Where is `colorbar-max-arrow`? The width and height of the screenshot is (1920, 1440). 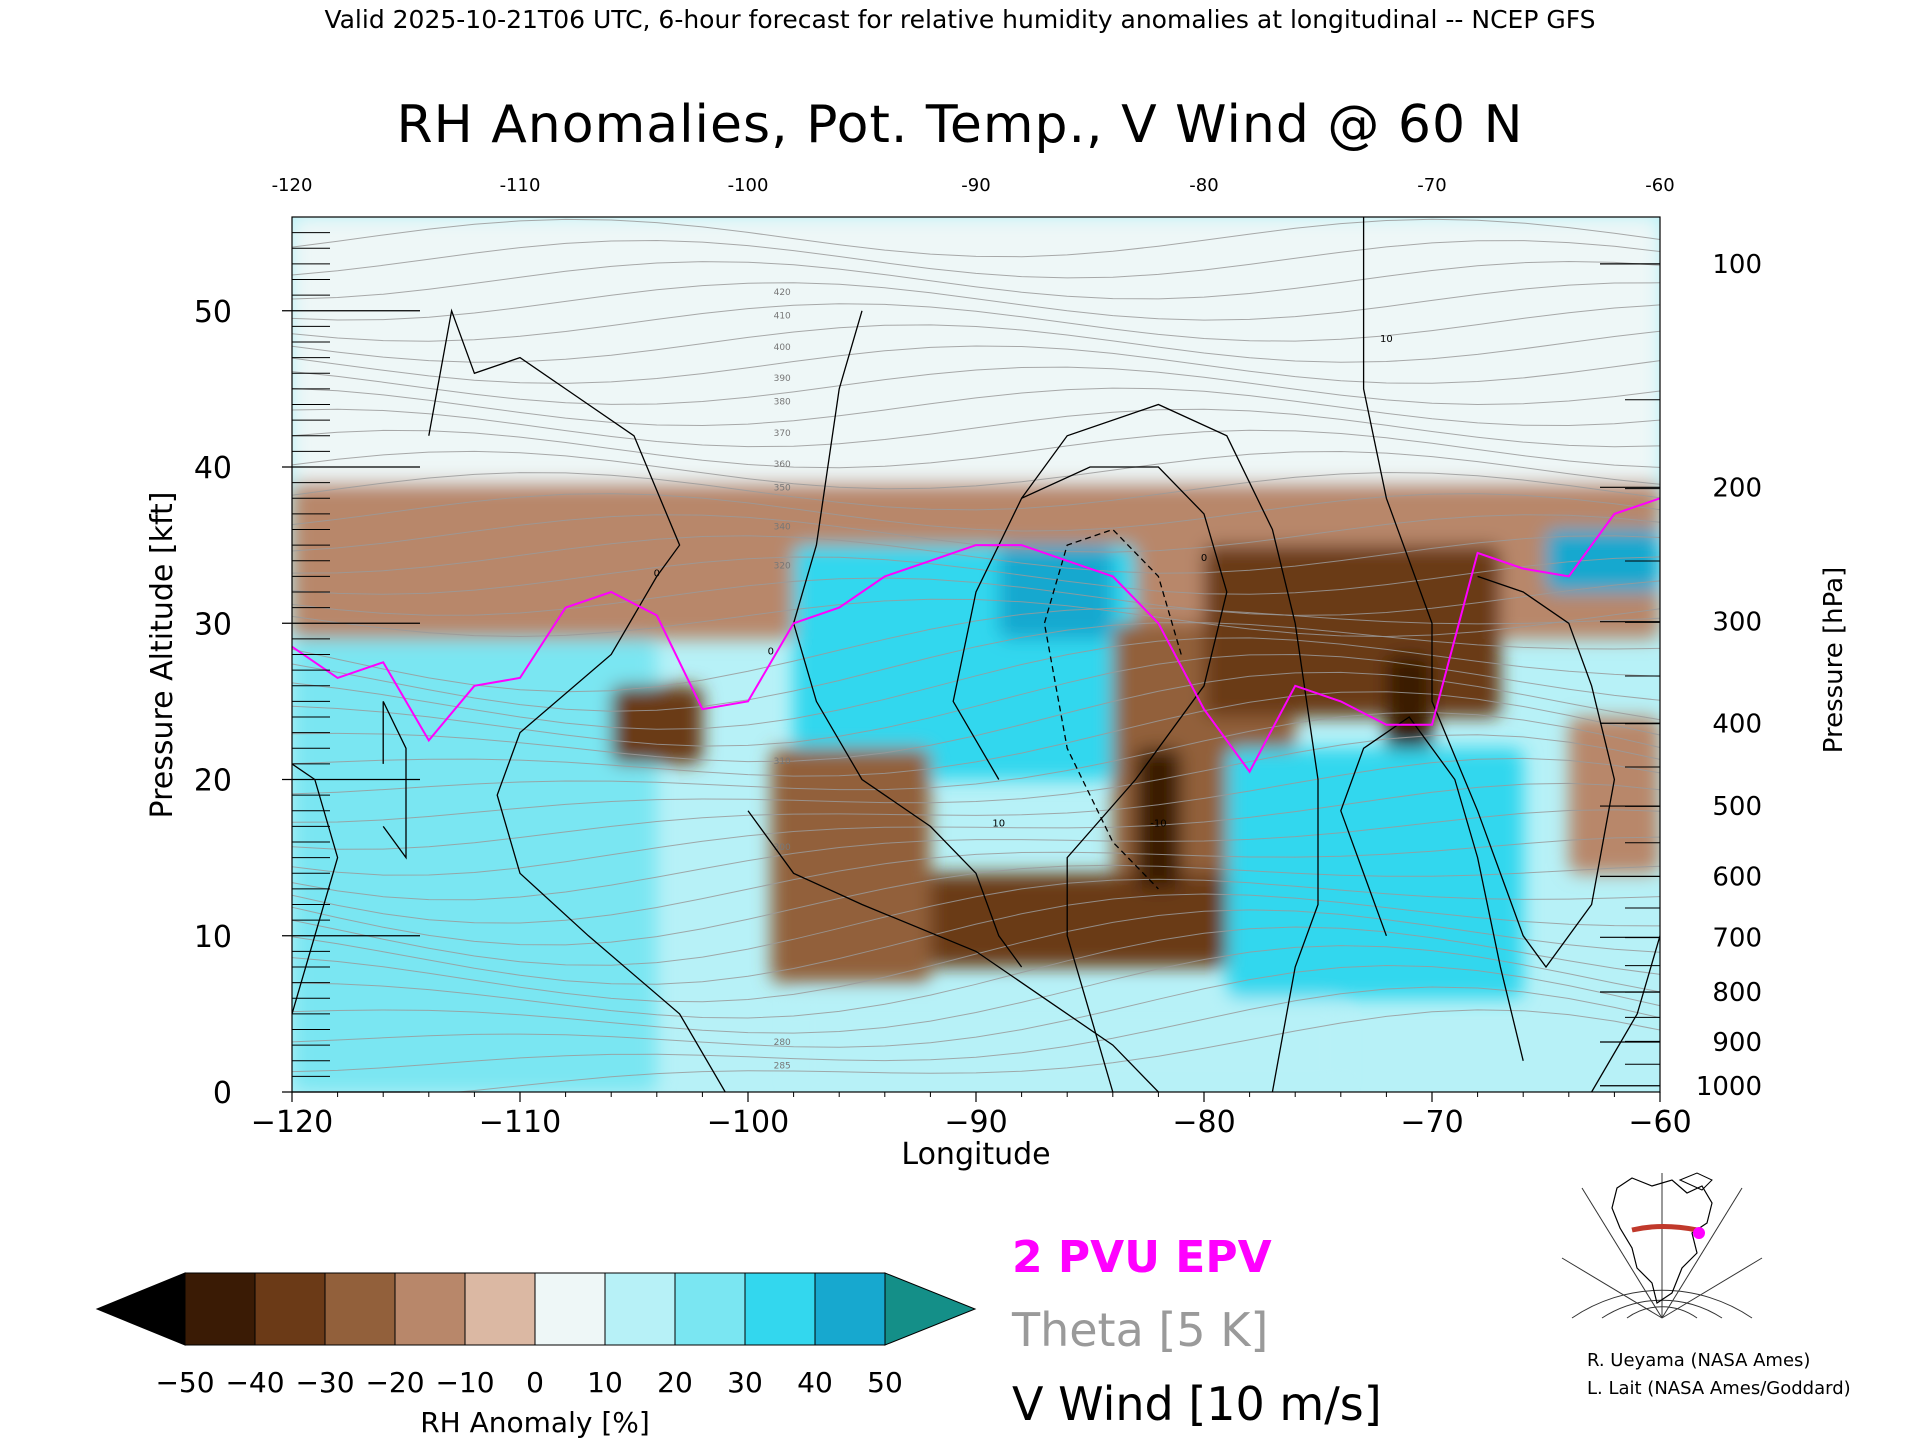
colorbar-max-arrow is located at coordinates (930, 1309).